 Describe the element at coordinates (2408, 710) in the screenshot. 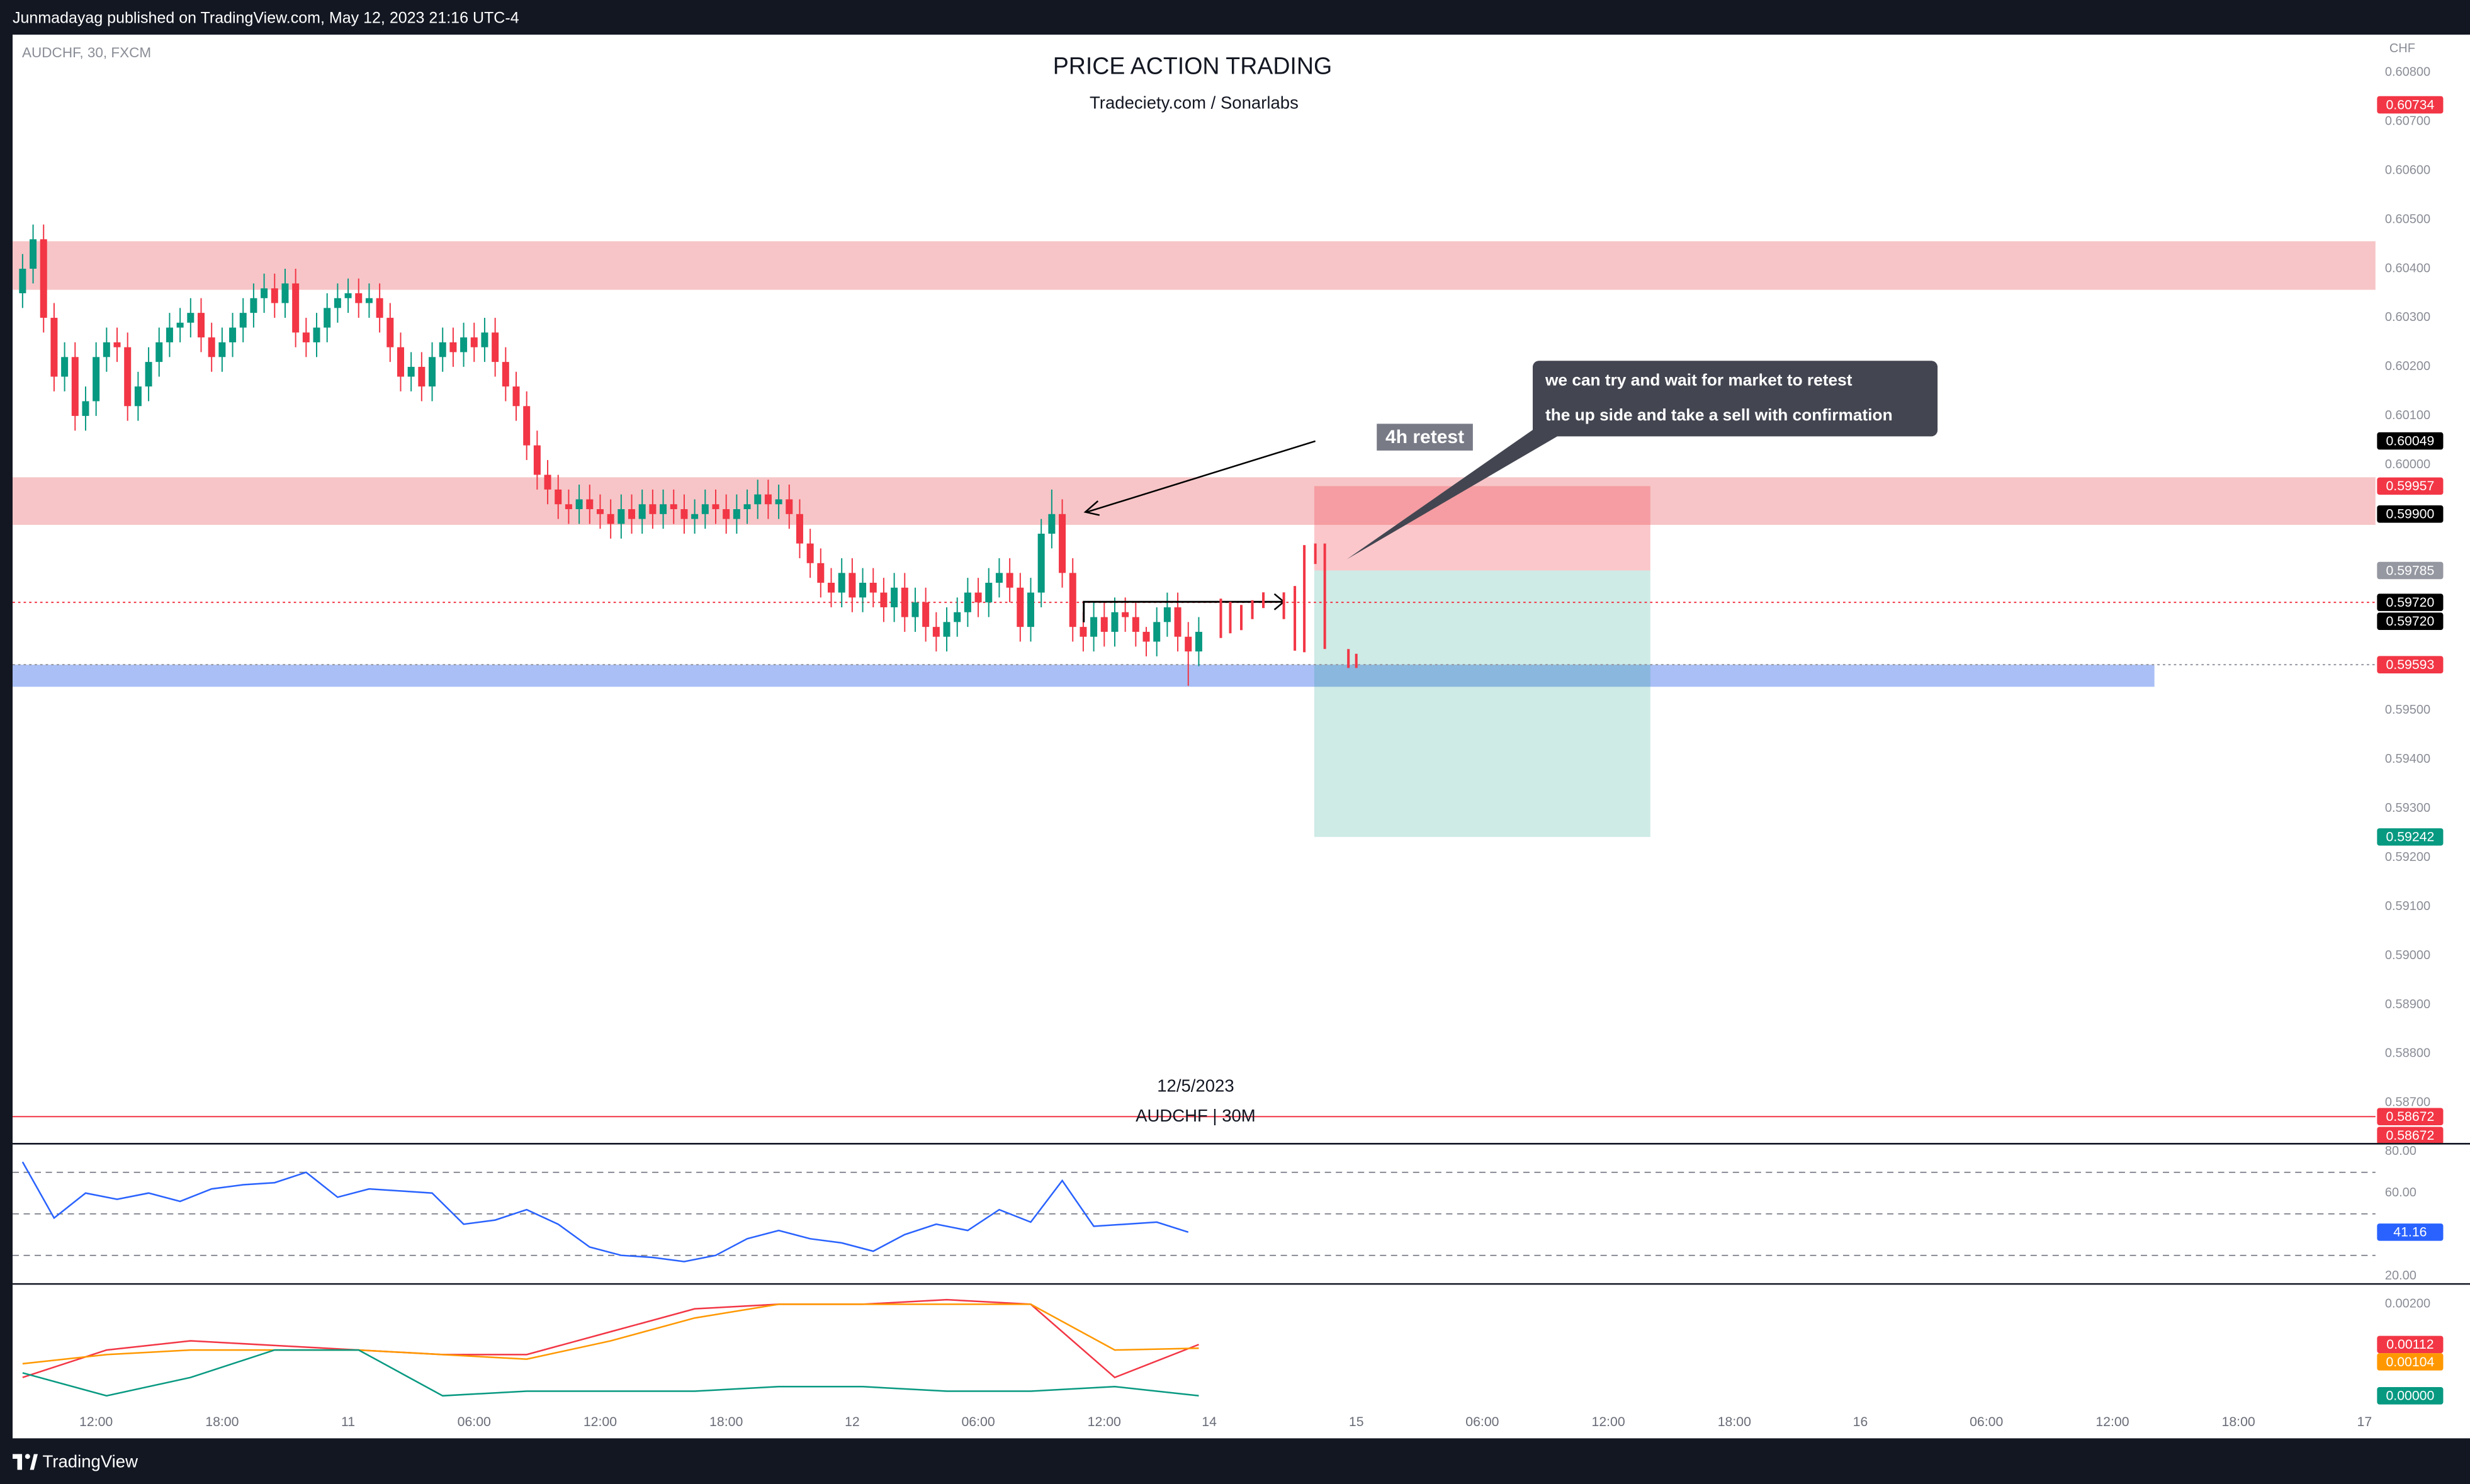

I see `y-tick-label: 0.59500` at that location.